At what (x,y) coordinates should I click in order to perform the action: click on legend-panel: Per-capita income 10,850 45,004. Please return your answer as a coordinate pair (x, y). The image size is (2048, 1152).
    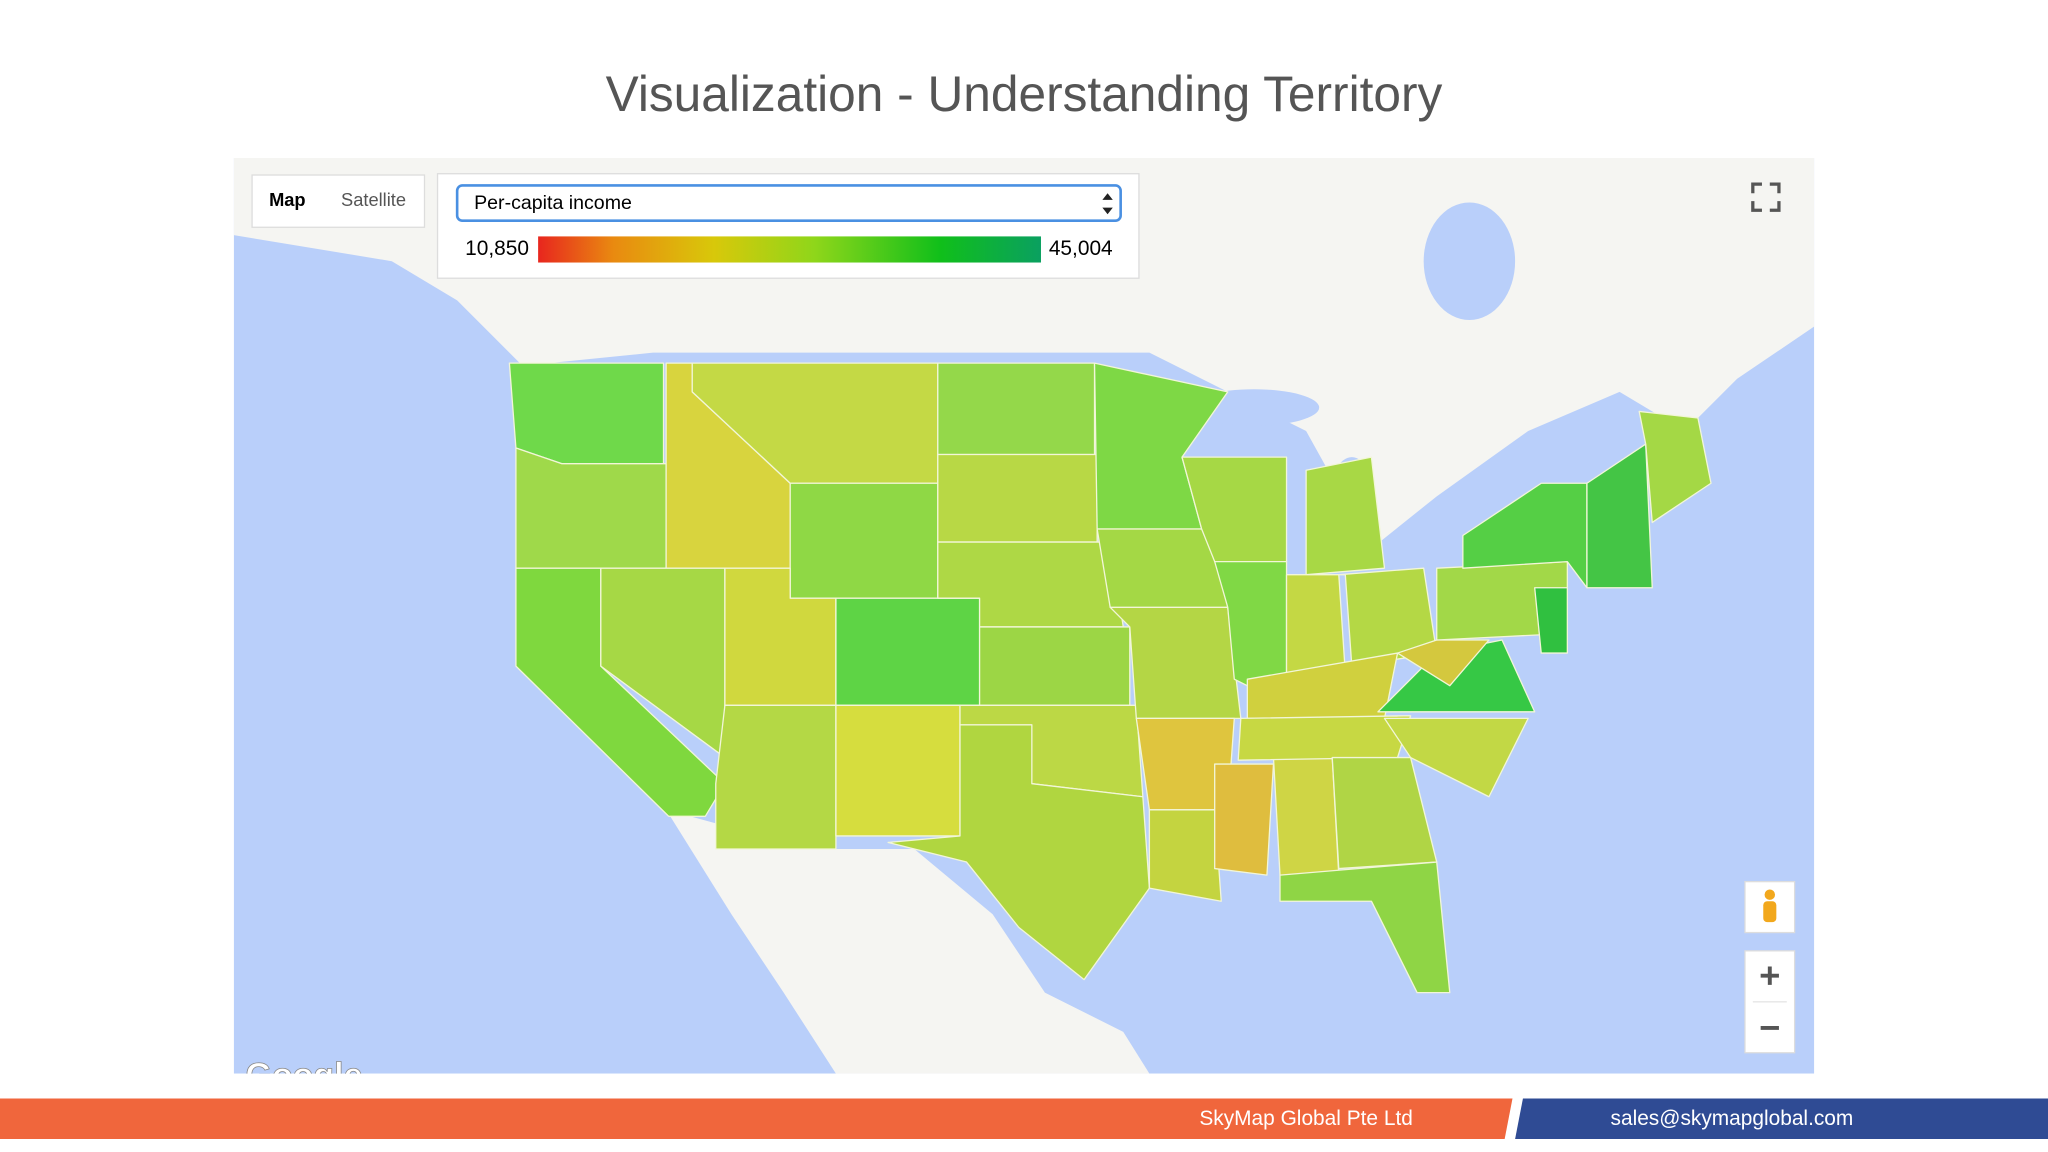
    Looking at the image, I should click on (788, 226).